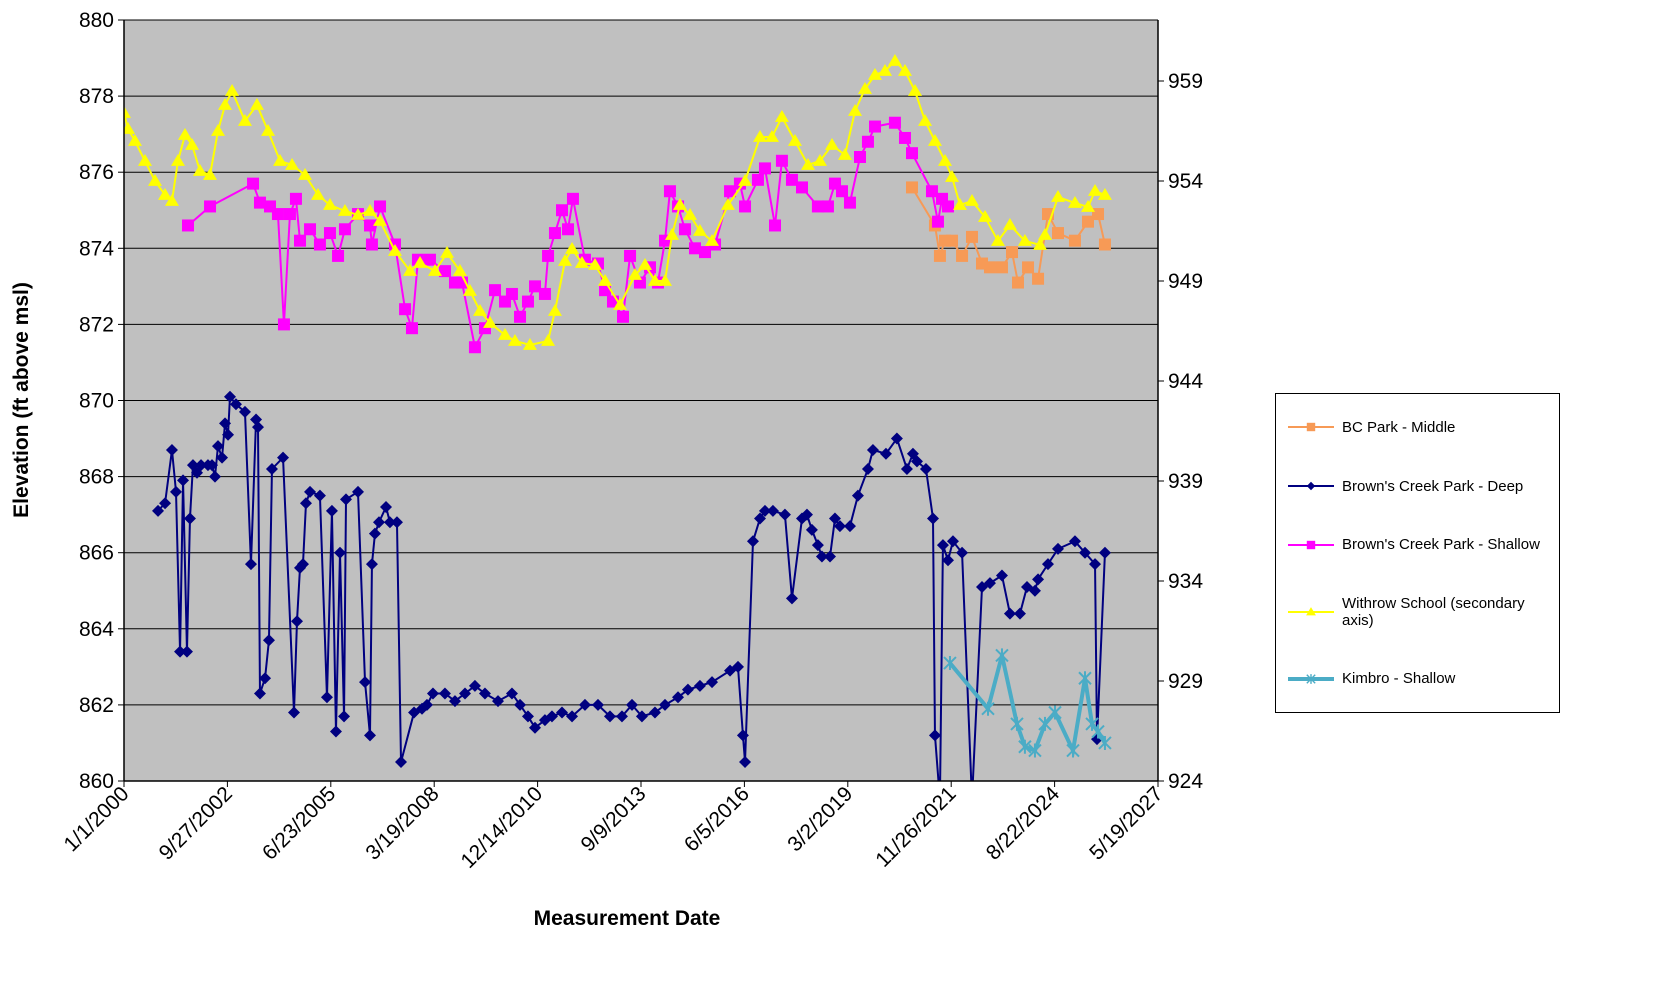 The image size is (1673, 1001). I want to click on y-tick-label: 872, so click(96, 324).